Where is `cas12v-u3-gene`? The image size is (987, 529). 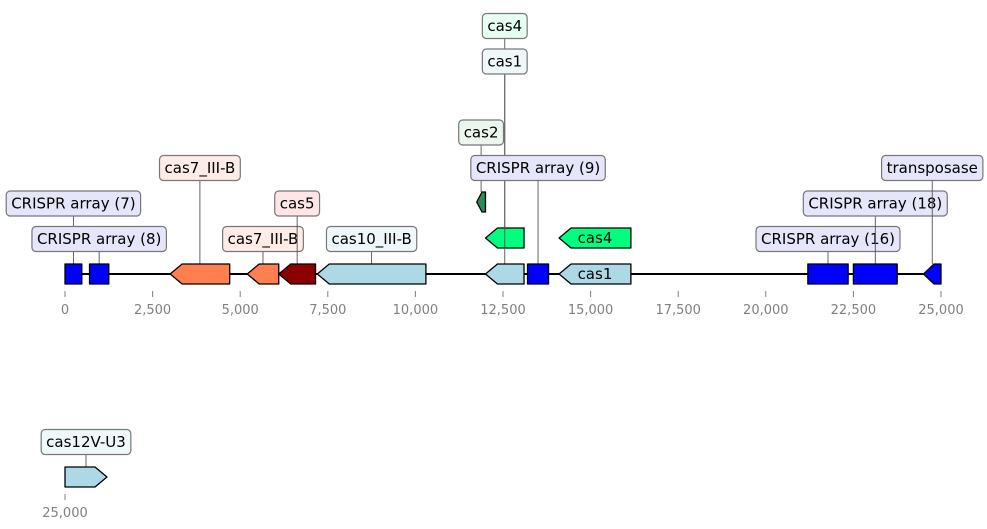 cas12v-u3-gene is located at coordinates (86, 477).